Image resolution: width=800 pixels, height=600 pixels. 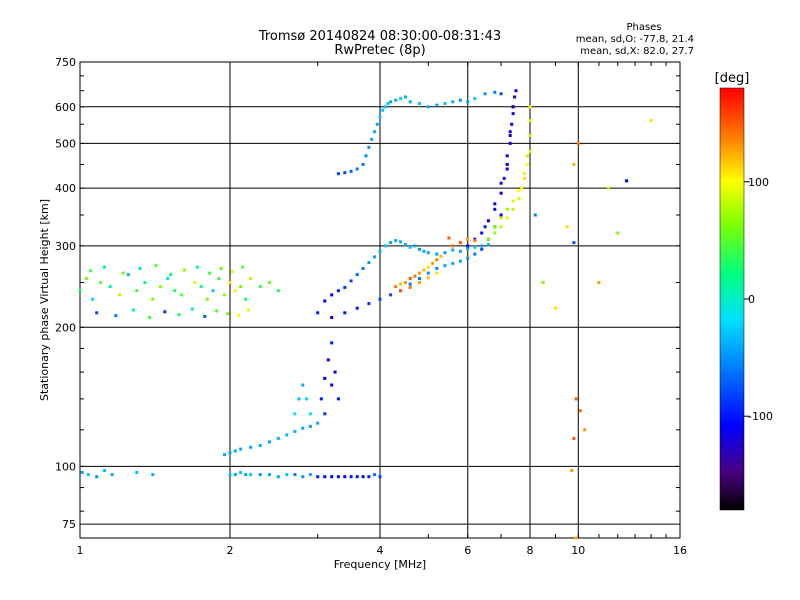 I want to click on phases-heading: Phases, so click(x=643, y=27).